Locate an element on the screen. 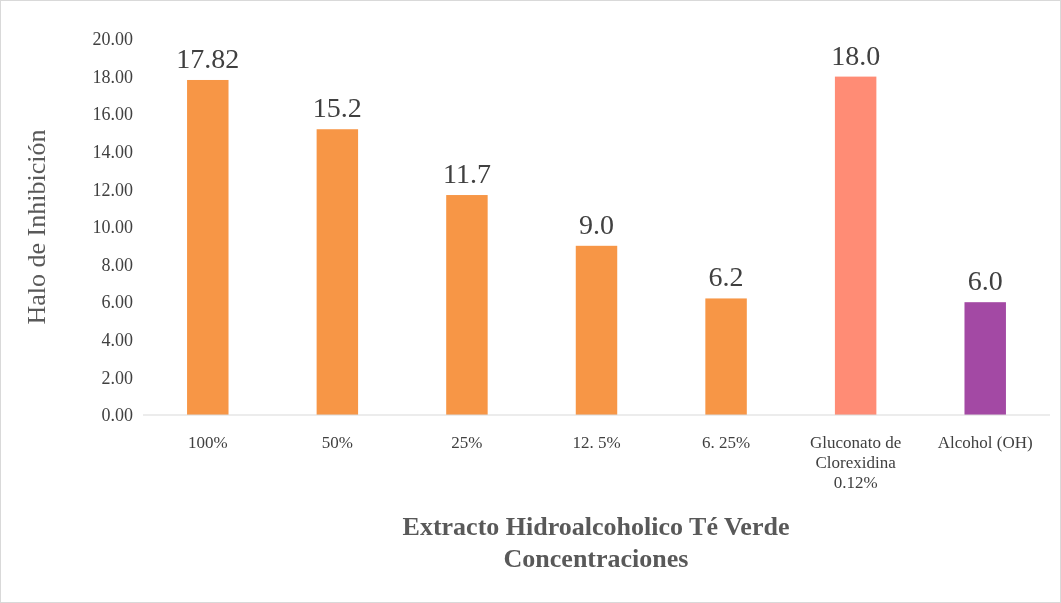  x-tick-label: 25% is located at coordinates (467, 442).